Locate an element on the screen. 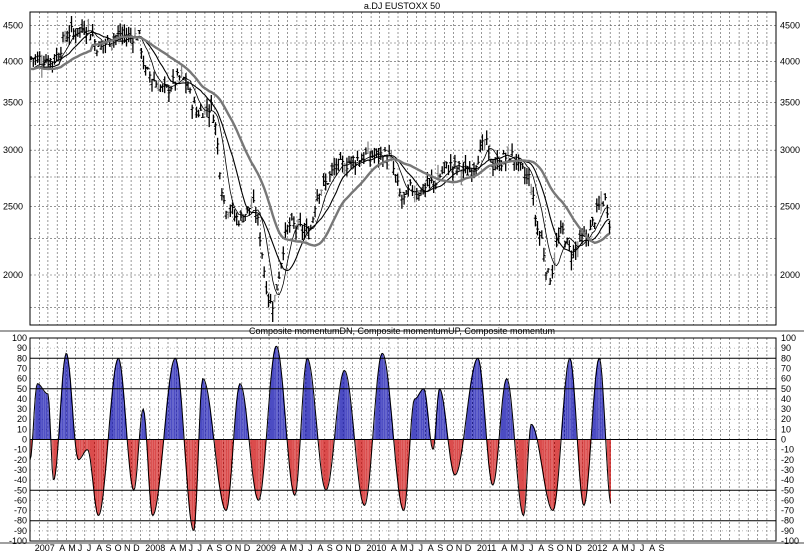 This screenshot has height=555, width=804. momentum-tick-label-right: 100 is located at coordinates (788, 338).